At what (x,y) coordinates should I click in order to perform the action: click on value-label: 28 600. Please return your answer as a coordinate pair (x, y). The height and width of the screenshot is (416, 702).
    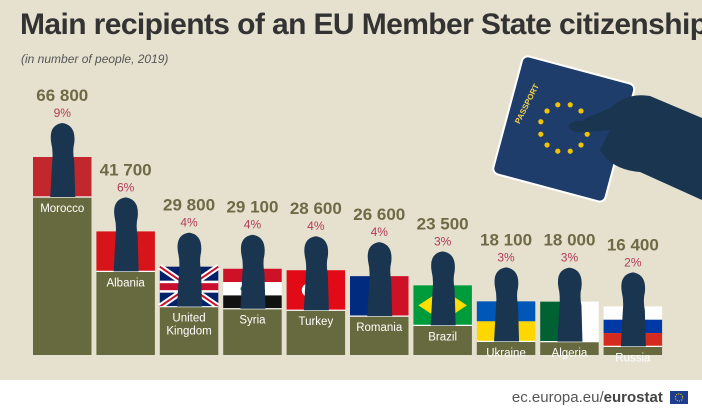
    Looking at the image, I should click on (316, 208).